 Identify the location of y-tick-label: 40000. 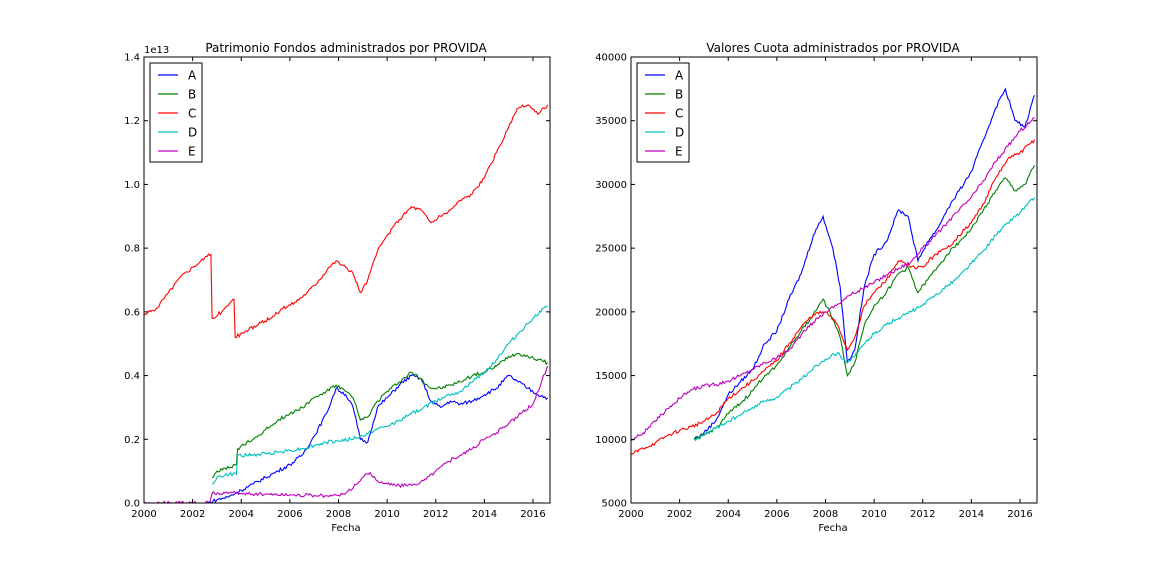
(611, 58).